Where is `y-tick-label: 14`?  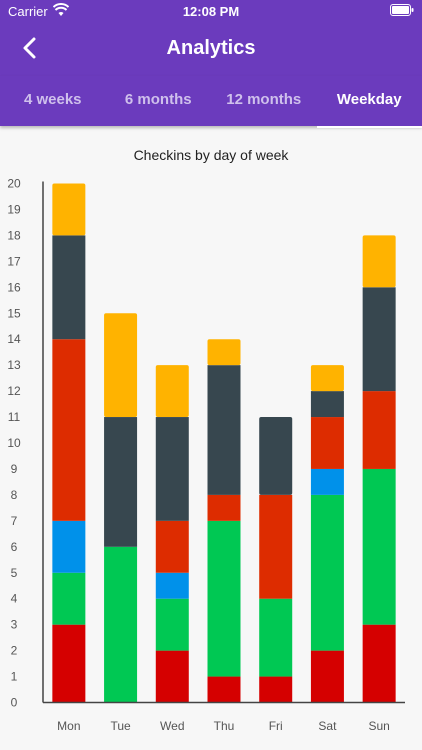 y-tick-label: 14 is located at coordinates (14, 339).